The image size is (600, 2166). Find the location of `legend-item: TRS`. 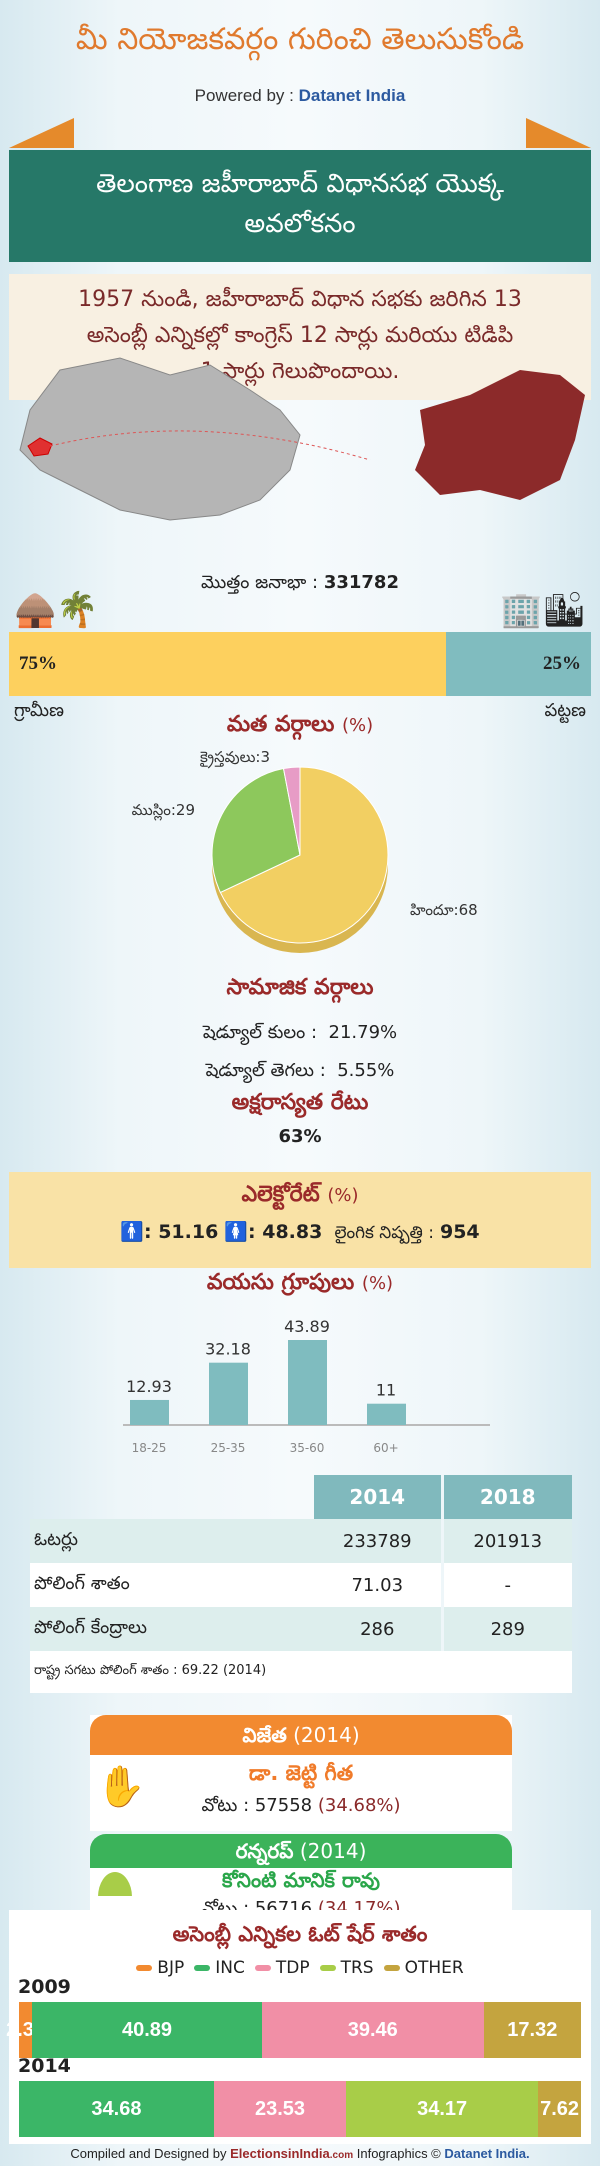

legend-item: TRS is located at coordinates (346, 1968).